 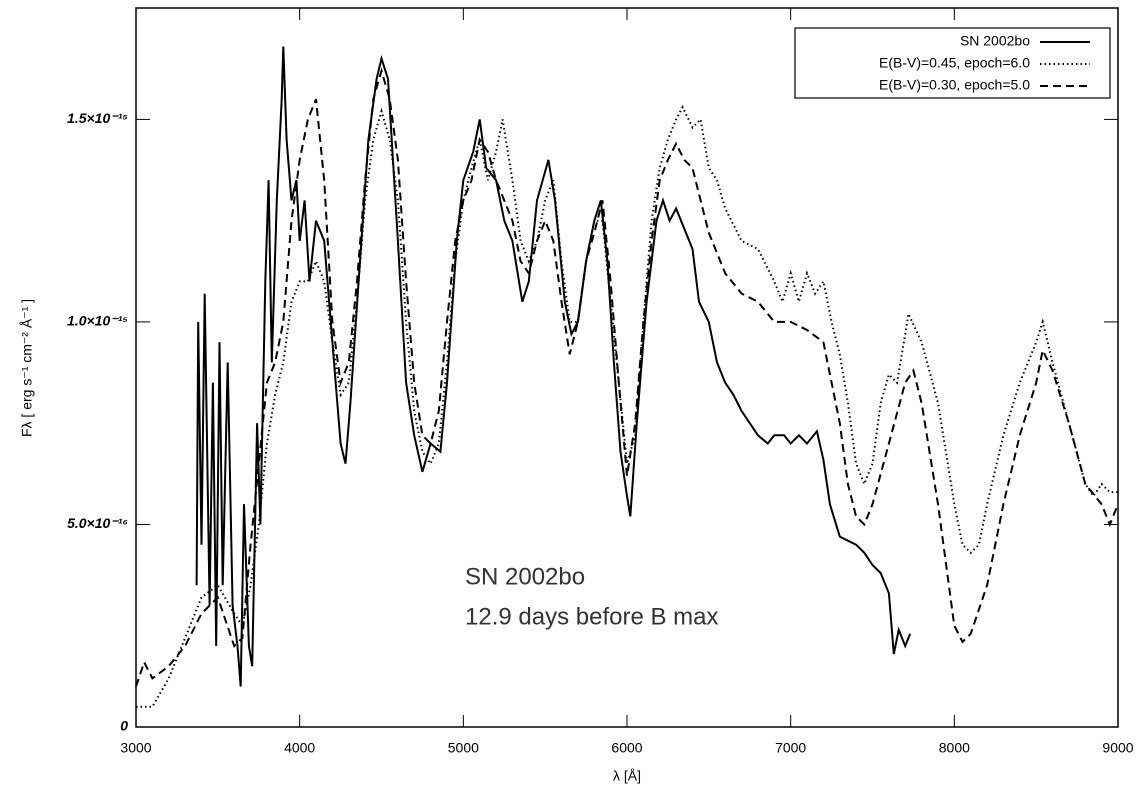 I want to click on legend-label: E(B-V)=0.45, epoch=6.0, so click(x=954, y=63).